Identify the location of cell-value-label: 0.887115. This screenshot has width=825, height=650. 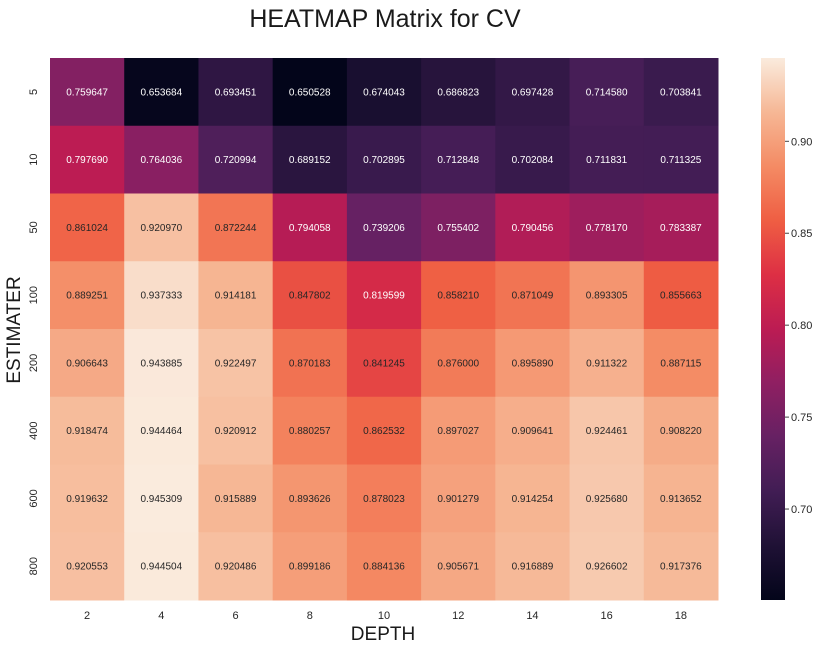
(680, 363).